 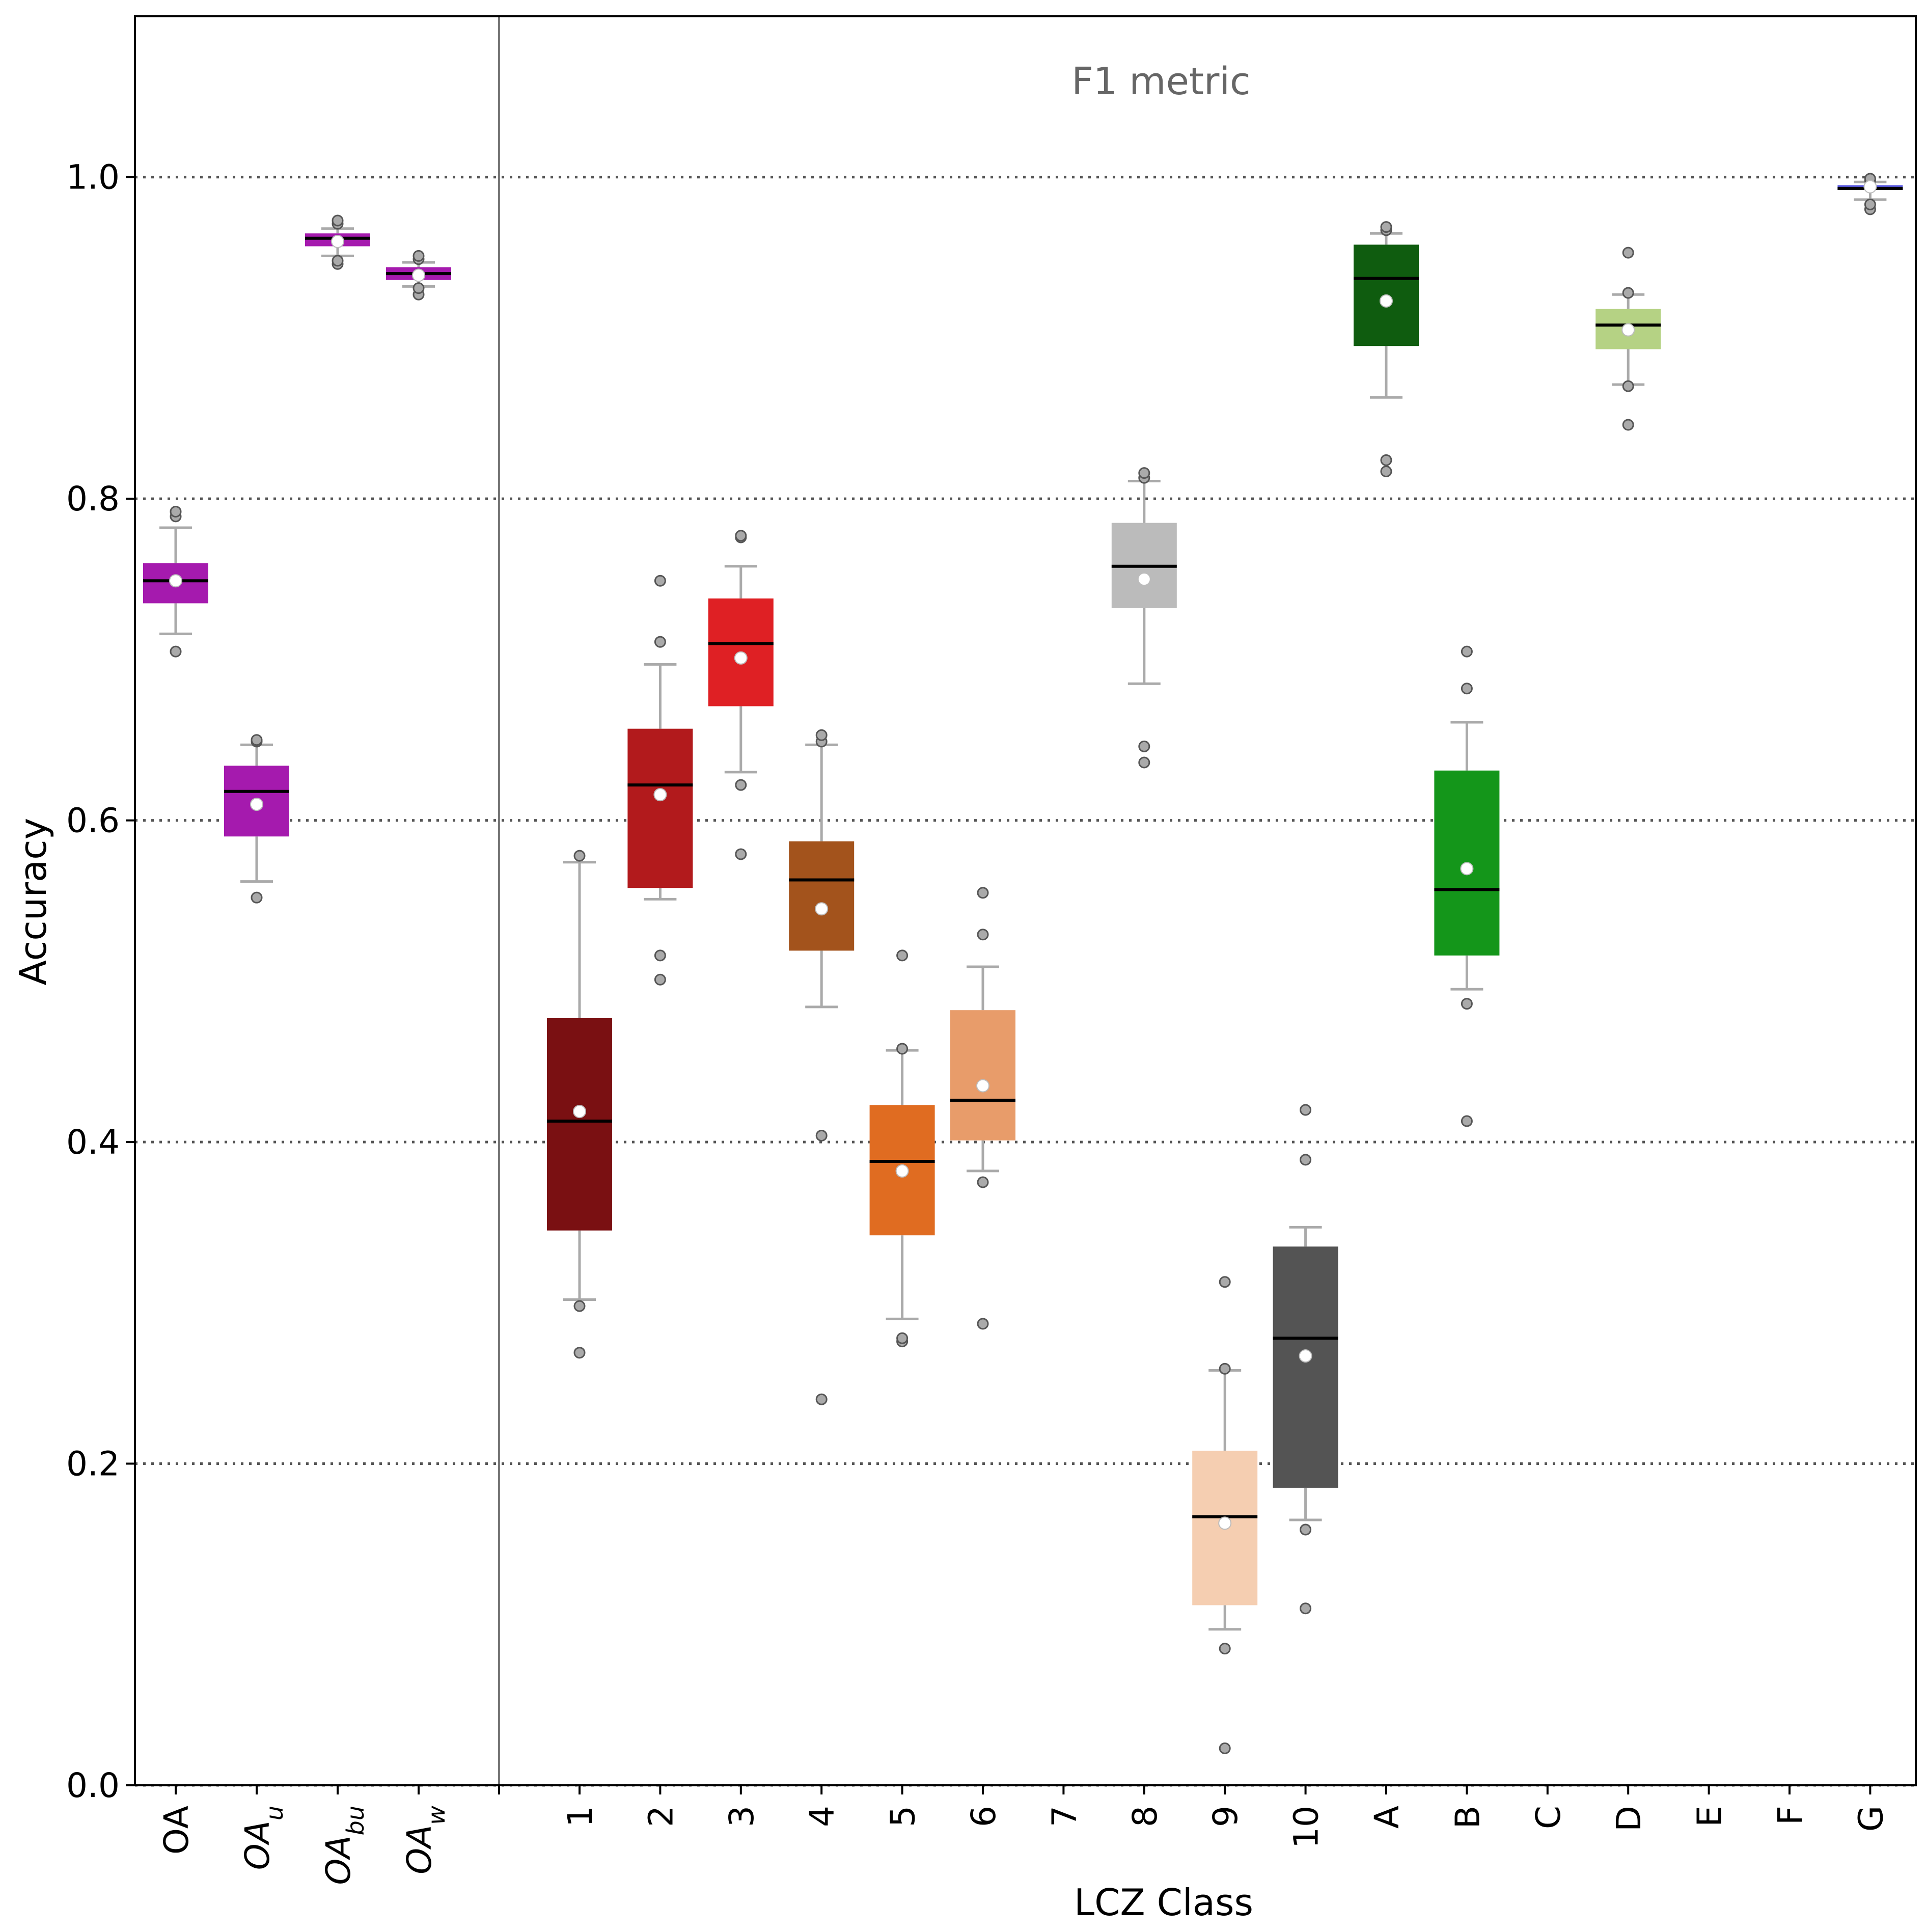 What do you see at coordinates (1161, 81) in the screenshot?
I see `chart-annotation: F1 metric` at bounding box center [1161, 81].